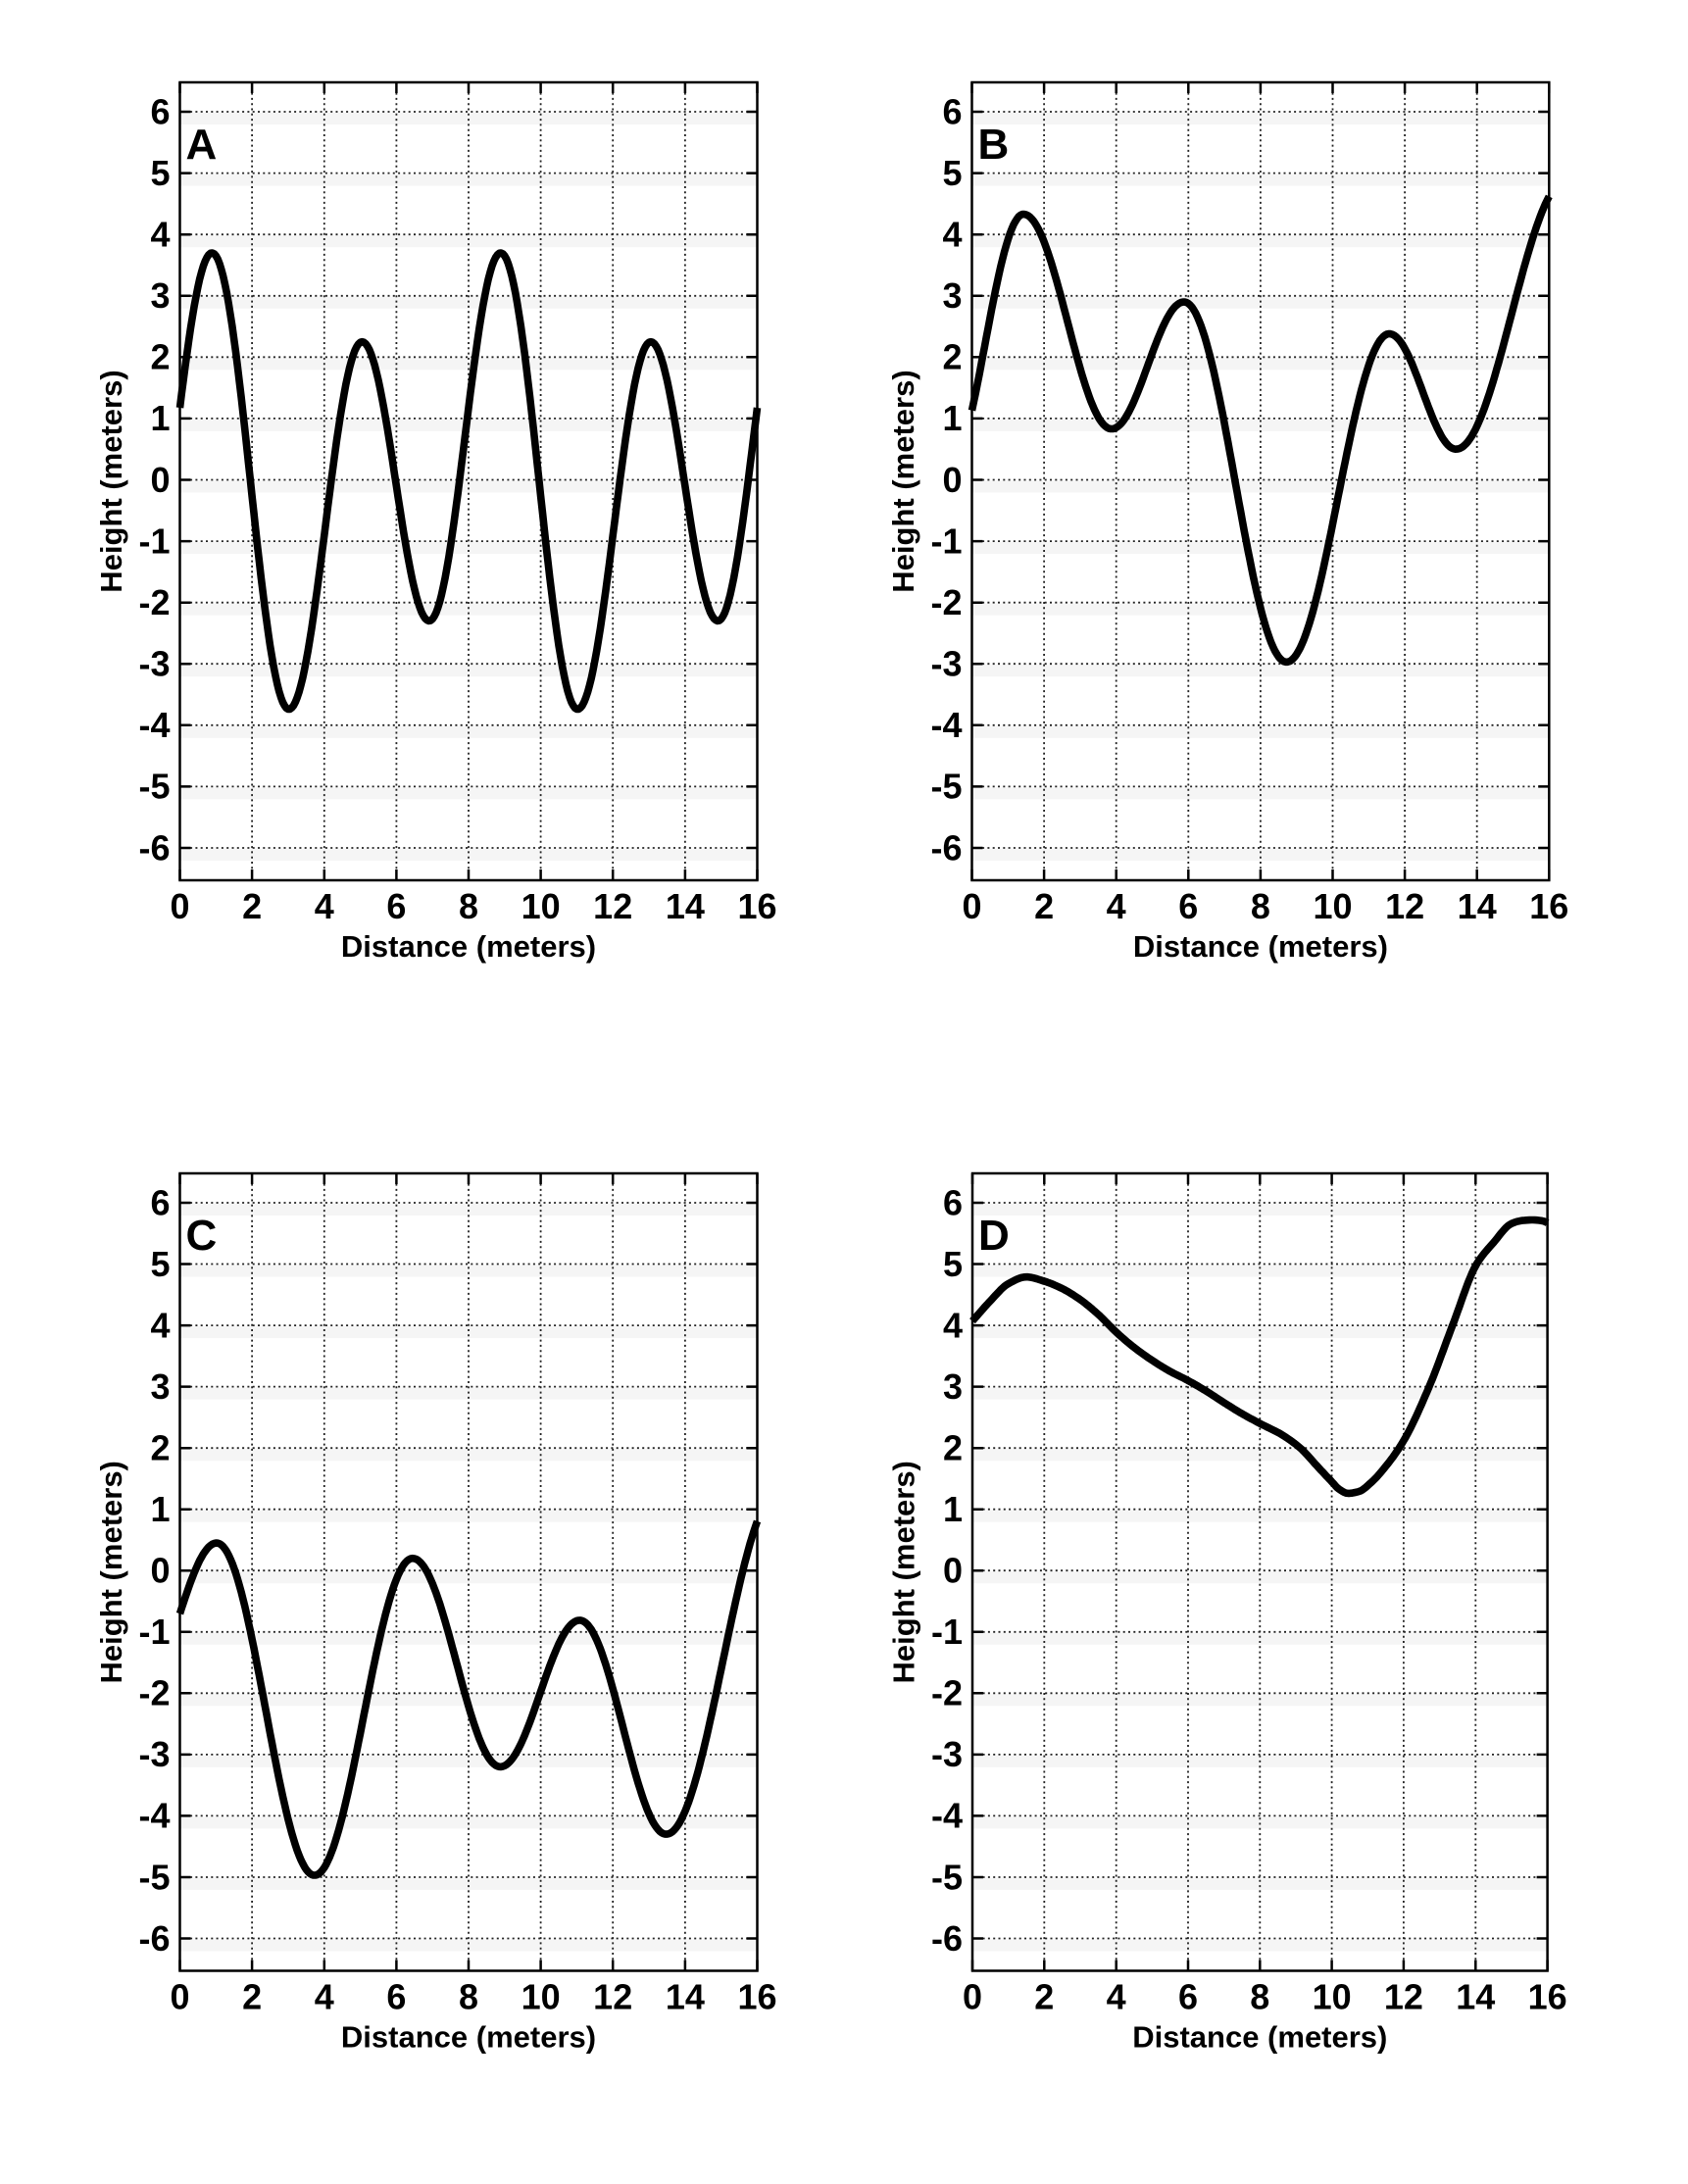 The height and width of the screenshot is (2184, 1688). Describe the element at coordinates (994, 145) in the screenshot. I see `svg-text: B` at that location.